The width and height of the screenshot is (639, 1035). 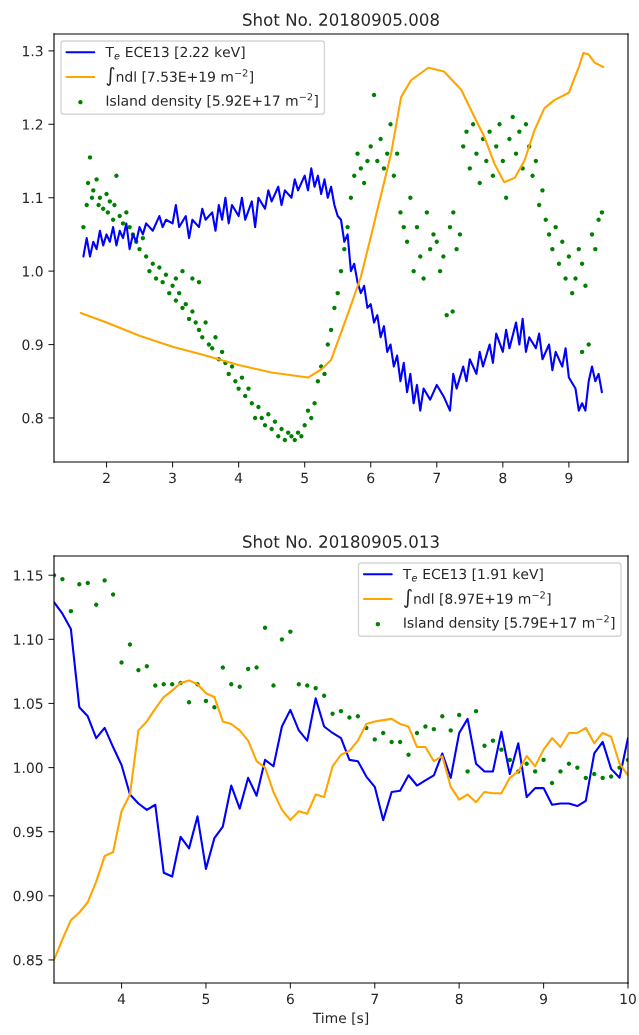 What do you see at coordinates (341, 541) in the screenshot?
I see `chart-title: Shot No. 20180905.013` at bounding box center [341, 541].